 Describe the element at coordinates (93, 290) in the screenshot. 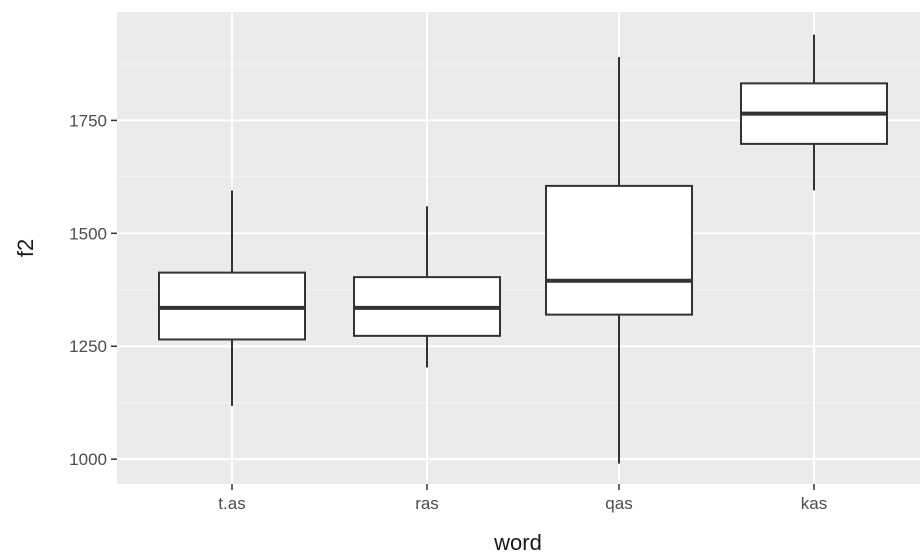

I see `y-axis: 1000 1250 1500 1750` at that location.